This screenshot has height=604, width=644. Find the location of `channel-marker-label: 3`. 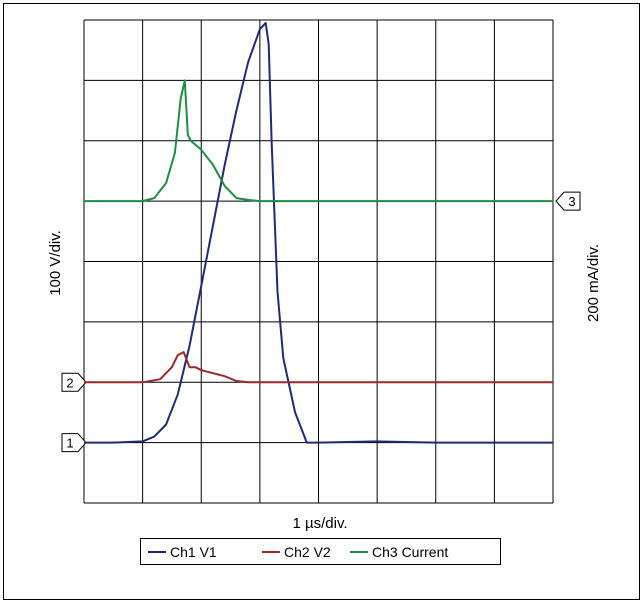

channel-marker-label: 3 is located at coordinates (571, 201).